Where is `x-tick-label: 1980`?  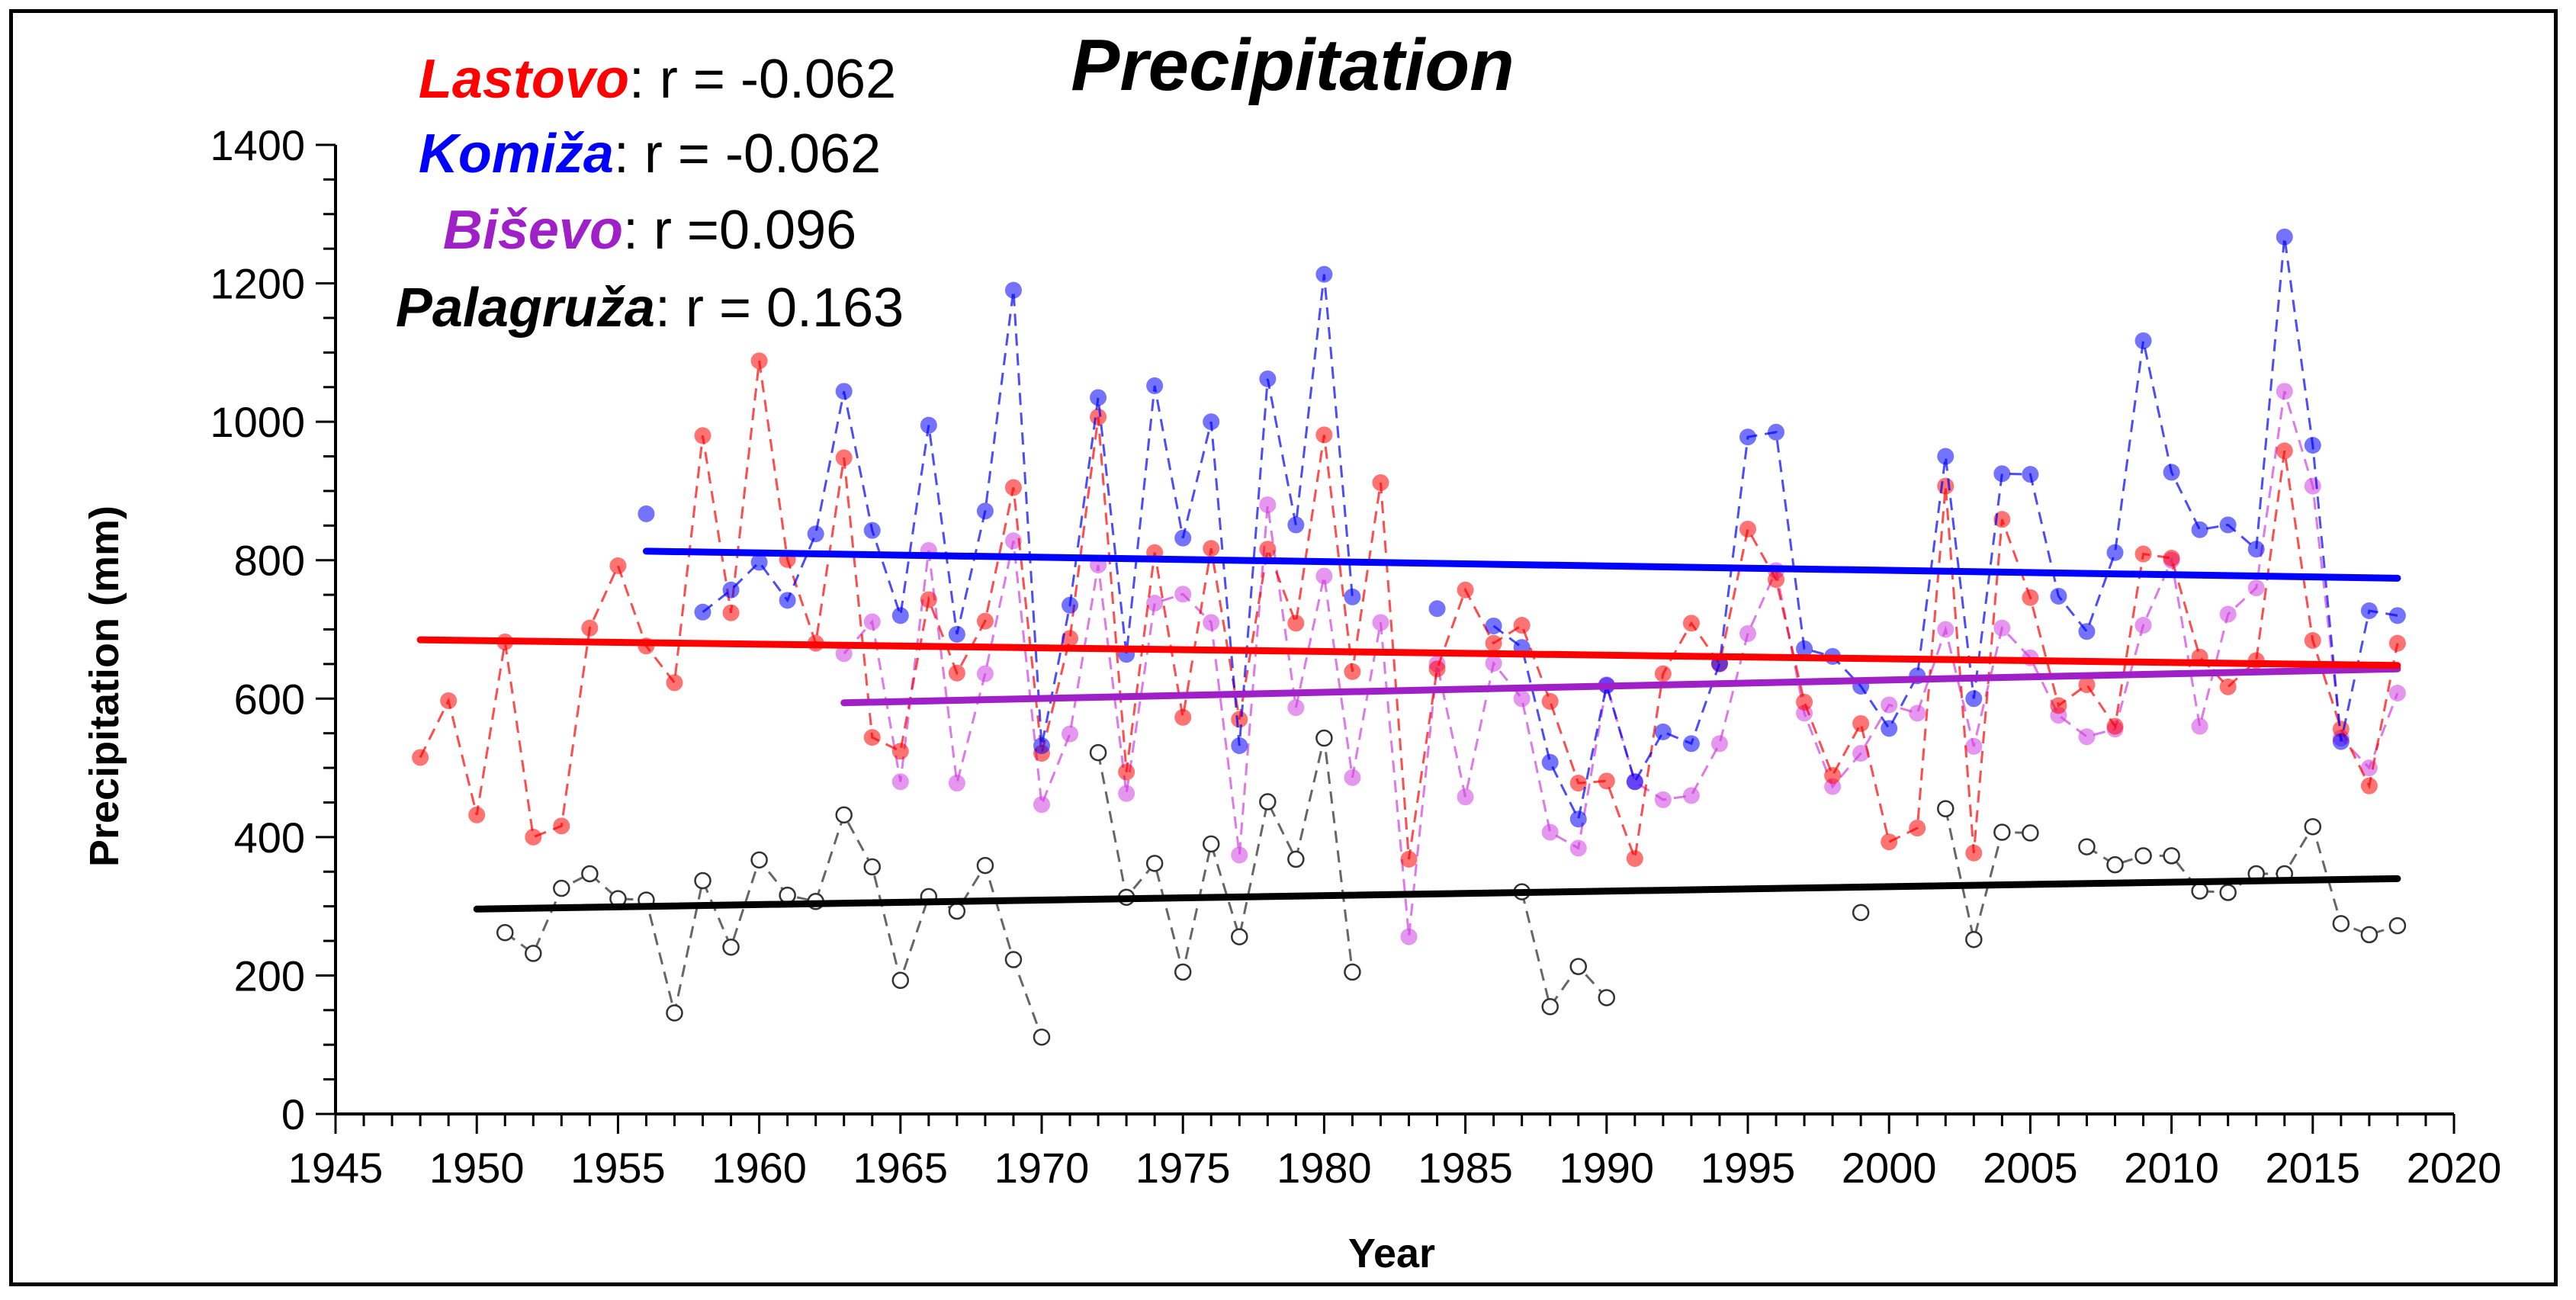 x-tick-label: 1980 is located at coordinates (1324, 1168).